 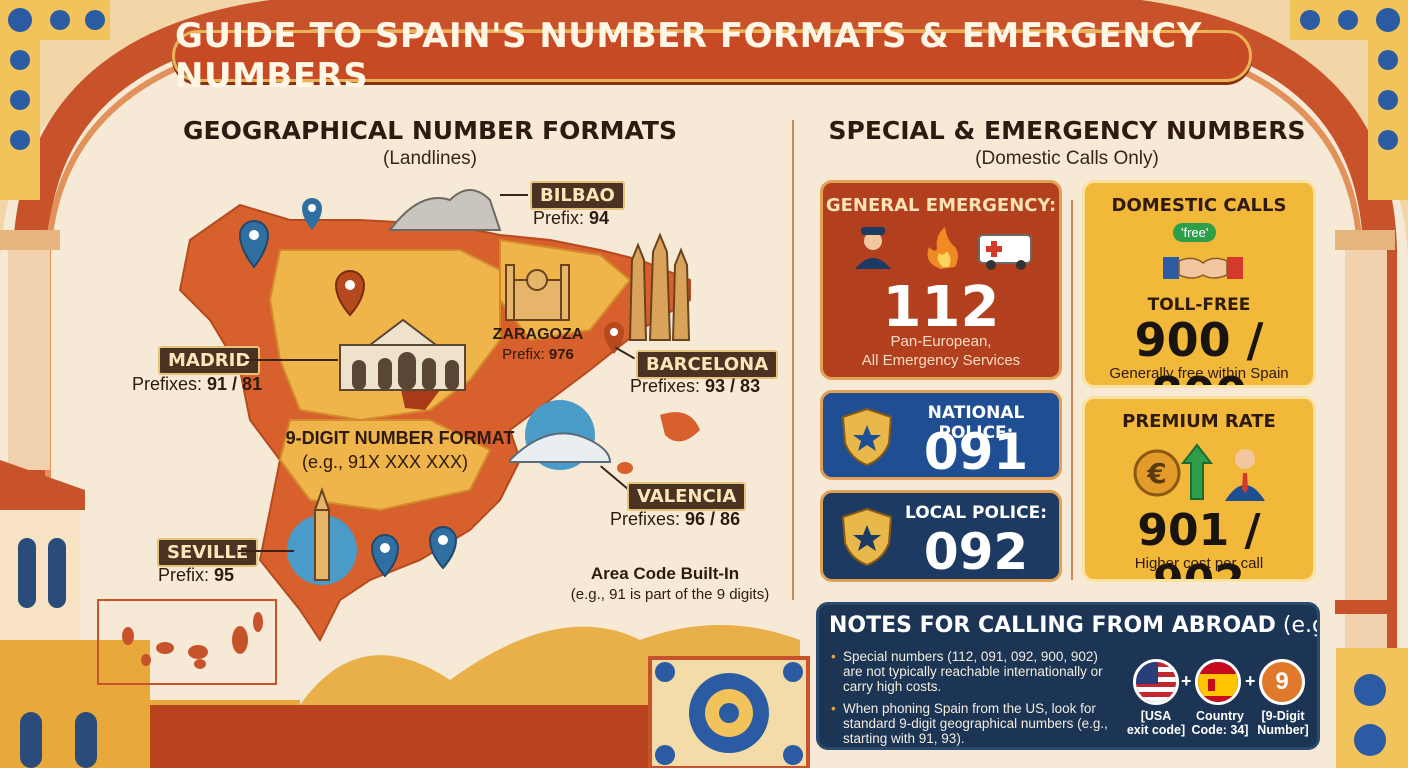 I want to click on country-code-caption: Country Code: 34], so click(x=1220, y=723).